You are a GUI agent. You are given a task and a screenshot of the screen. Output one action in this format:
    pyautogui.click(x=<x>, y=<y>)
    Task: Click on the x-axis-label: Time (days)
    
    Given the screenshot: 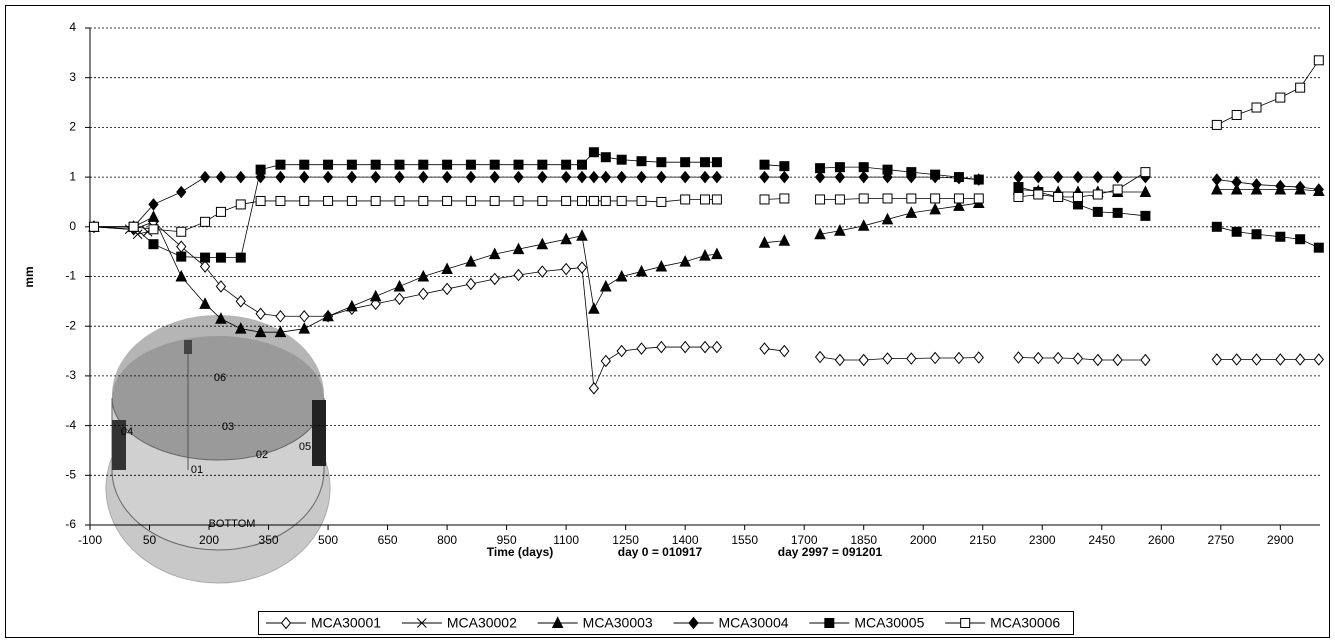 What is the action you would take?
    pyautogui.click(x=520, y=552)
    